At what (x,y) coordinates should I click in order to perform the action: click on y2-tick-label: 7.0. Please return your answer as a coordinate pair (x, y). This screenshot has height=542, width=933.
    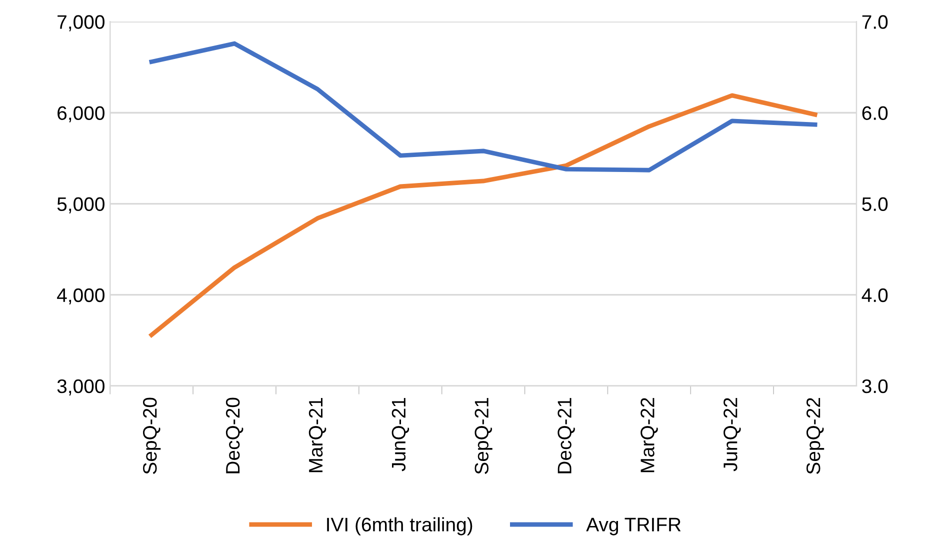
    Looking at the image, I should click on (875, 22).